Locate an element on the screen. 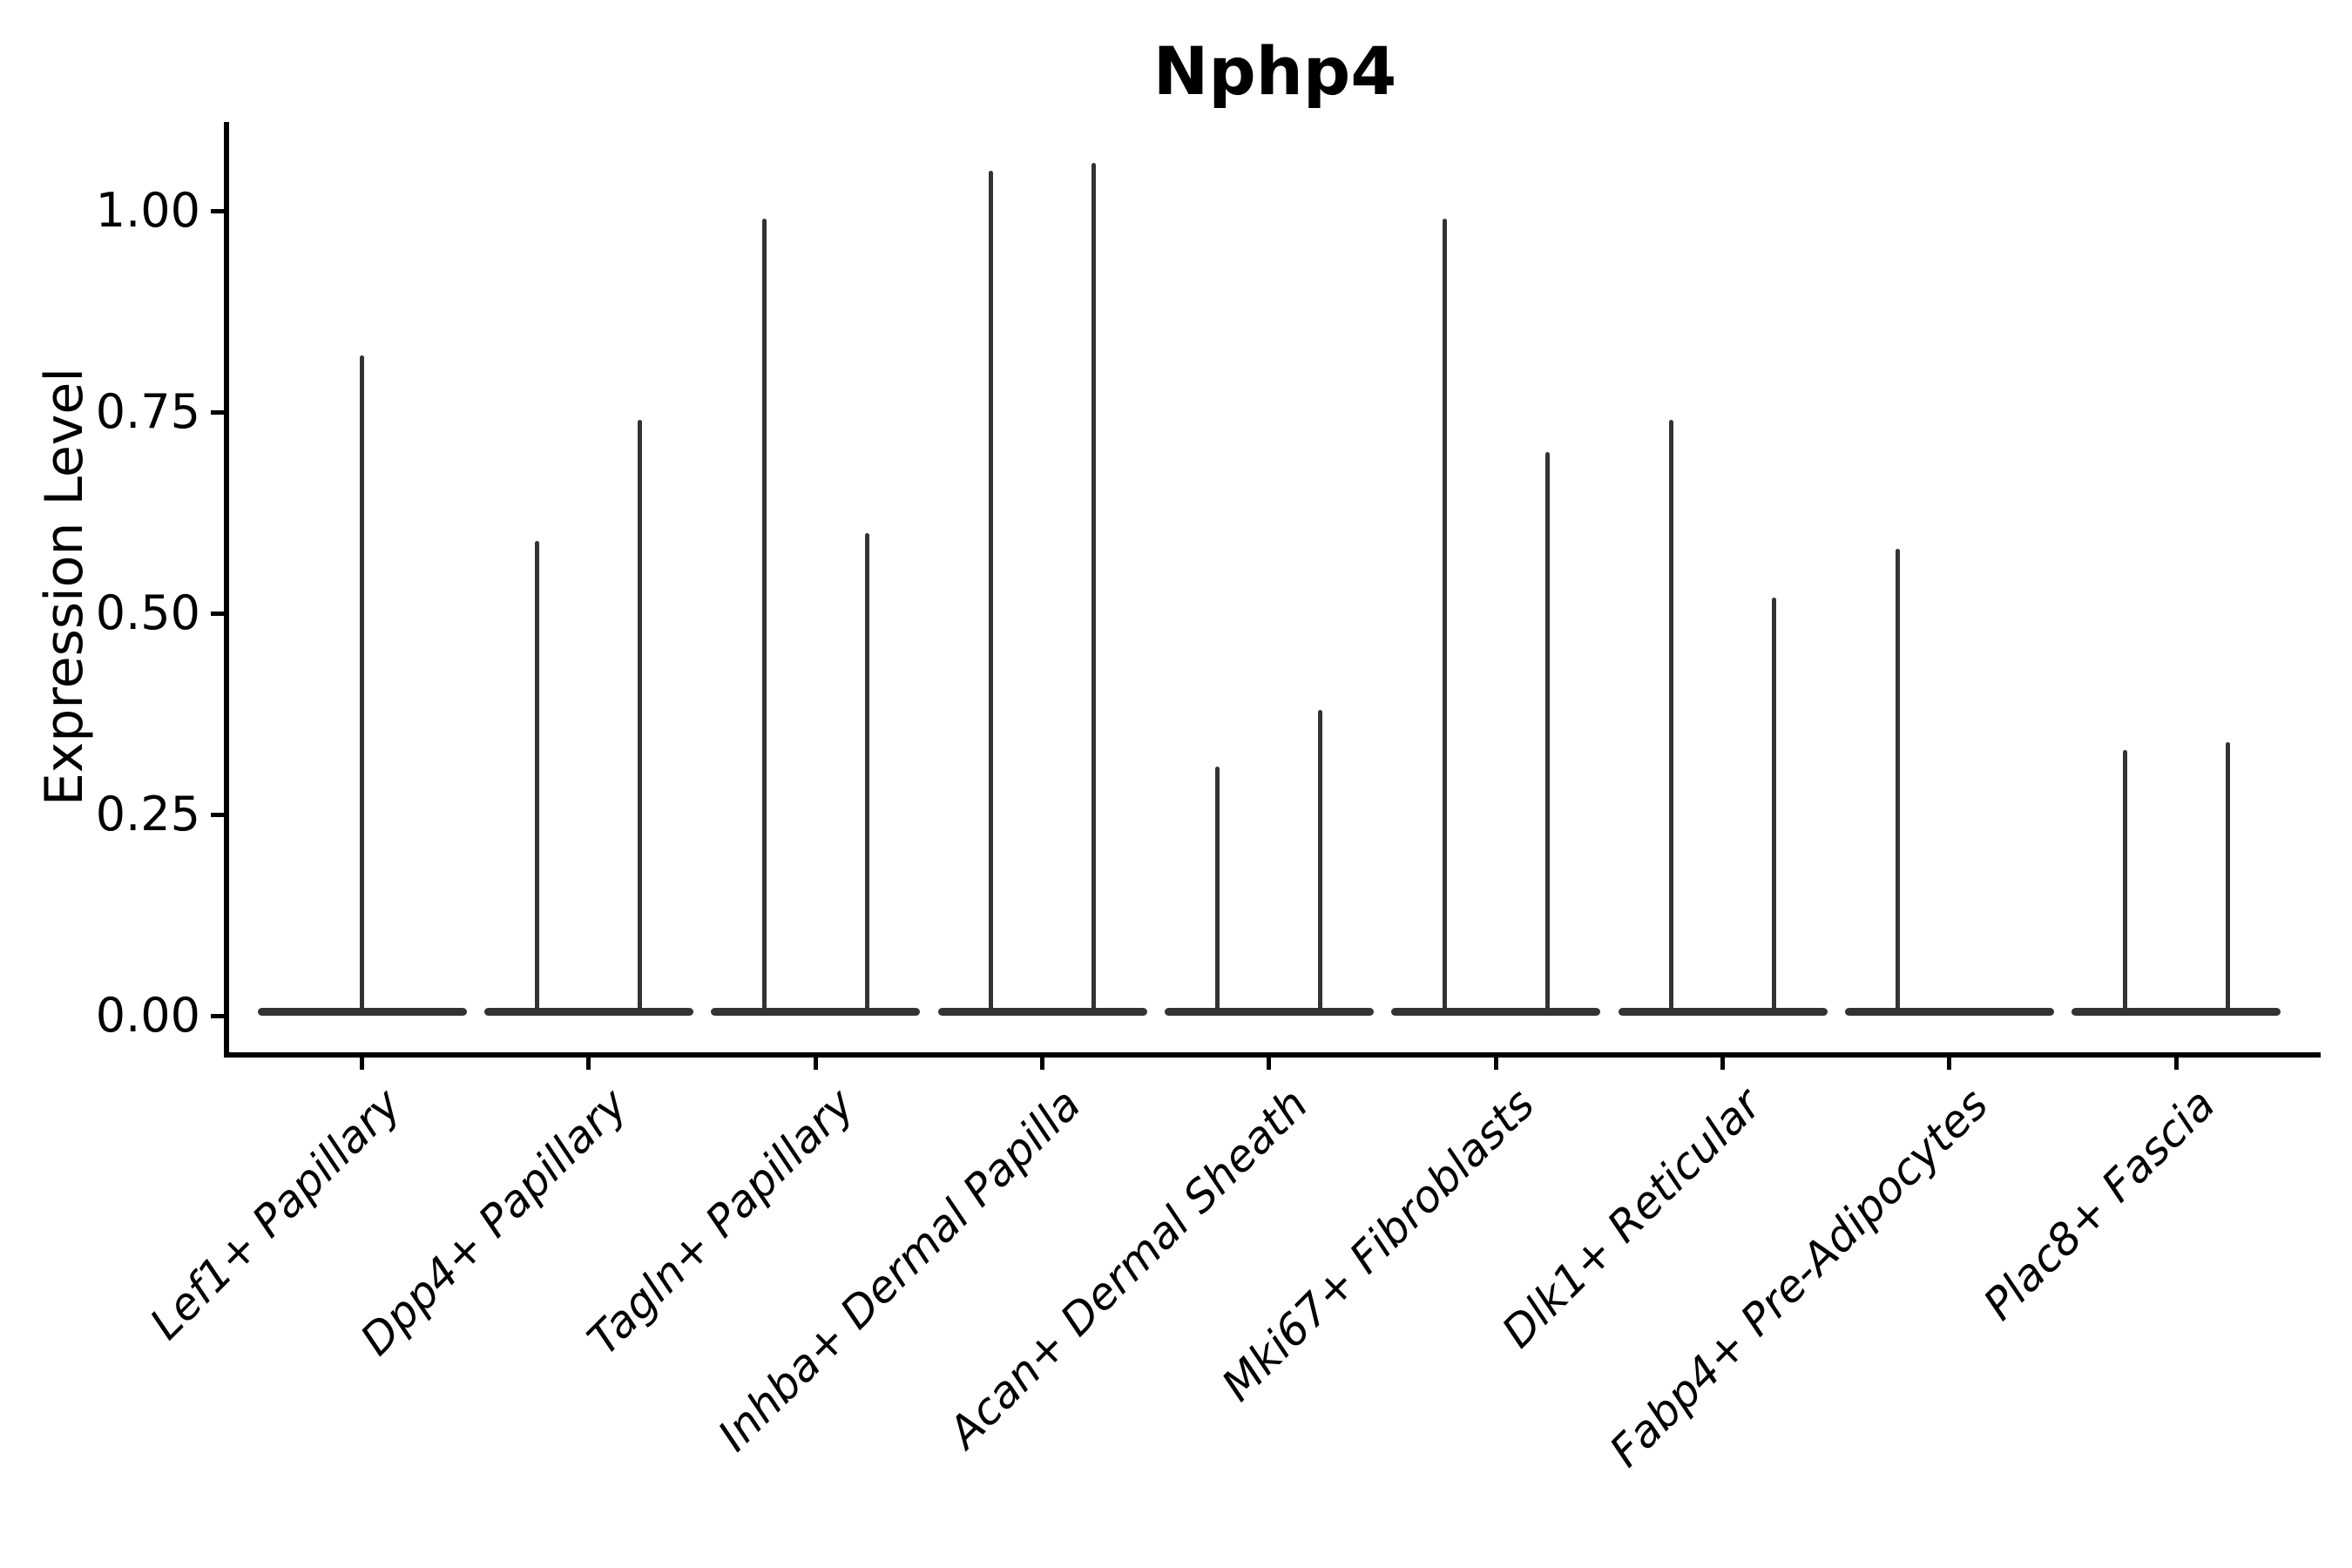 This screenshot has height=1568, width=2352. y-tick-label-0: 1.00 is located at coordinates (147, 210).